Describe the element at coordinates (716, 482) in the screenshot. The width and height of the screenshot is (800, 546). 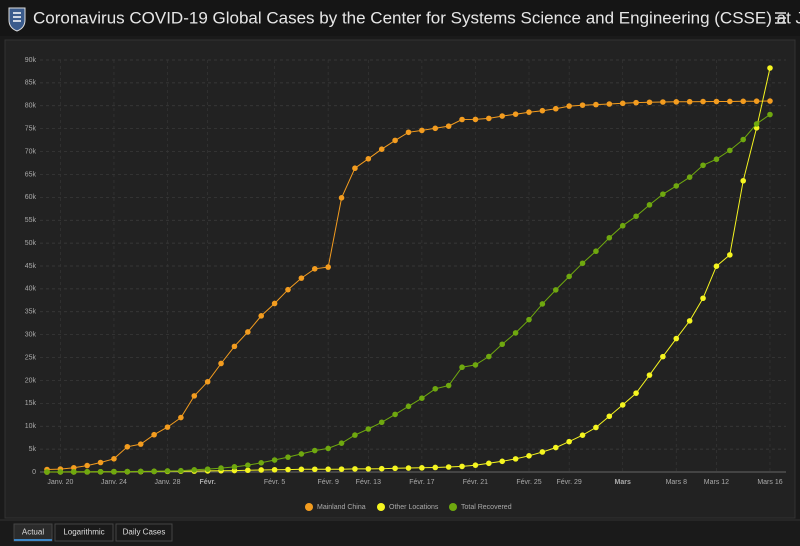
I see `x-tick-label: Mars 12` at that location.